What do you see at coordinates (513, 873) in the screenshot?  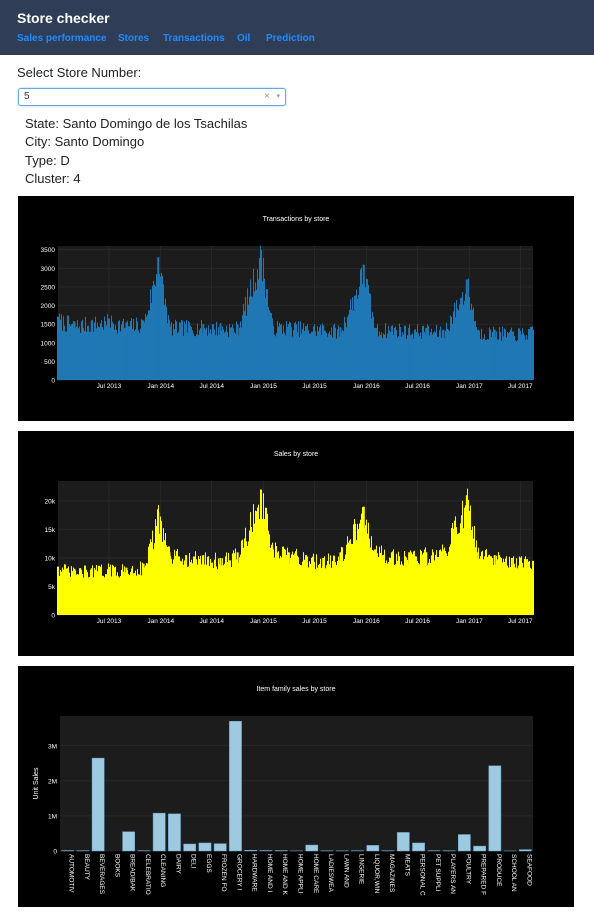 I see `x-tick-label: SCHOOL AN` at bounding box center [513, 873].